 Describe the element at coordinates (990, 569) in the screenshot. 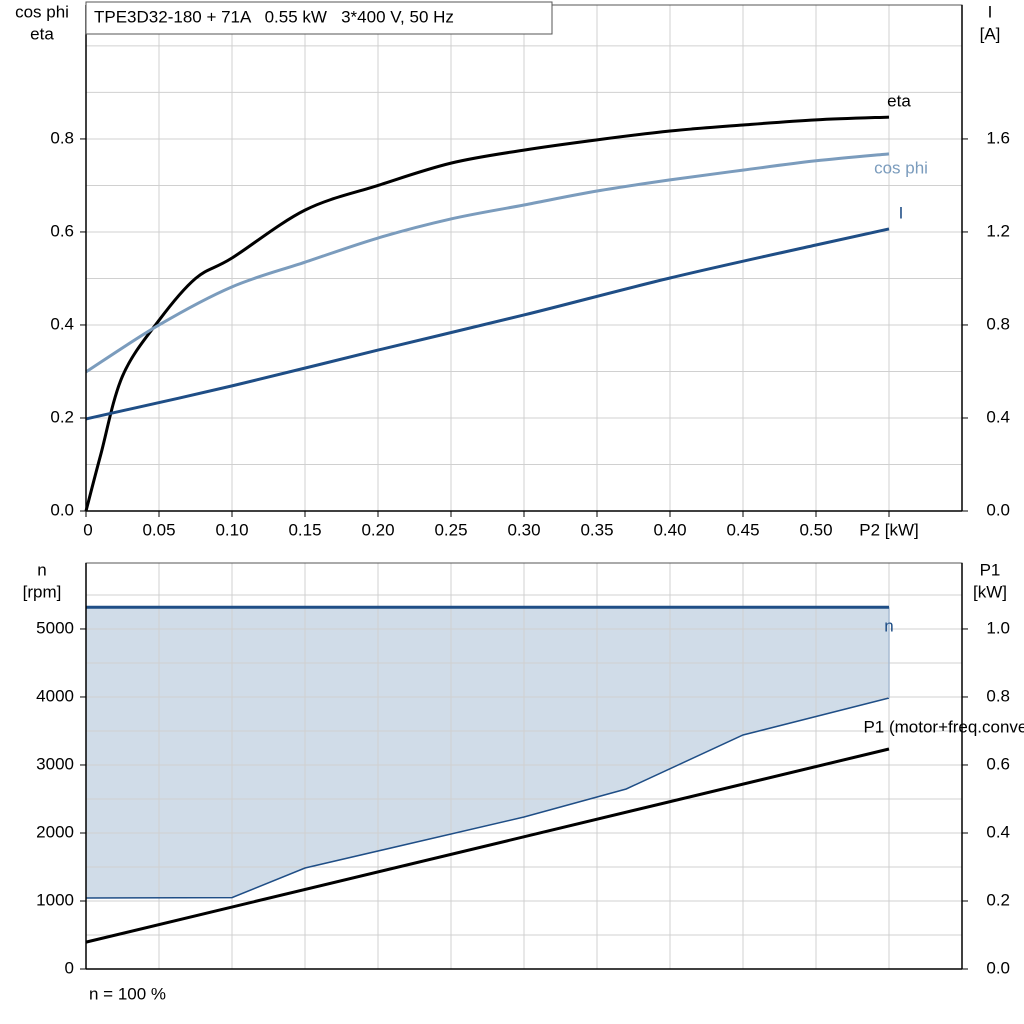

I see `y2-axis-label: P1` at that location.